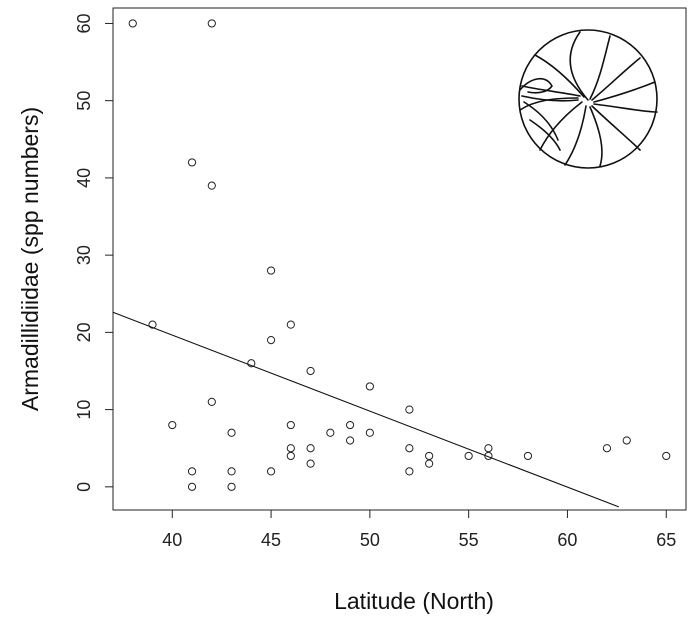  What do you see at coordinates (567, 540) in the screenshot?
I see `x-tick-label: 60` at bounding box center [567, 540].